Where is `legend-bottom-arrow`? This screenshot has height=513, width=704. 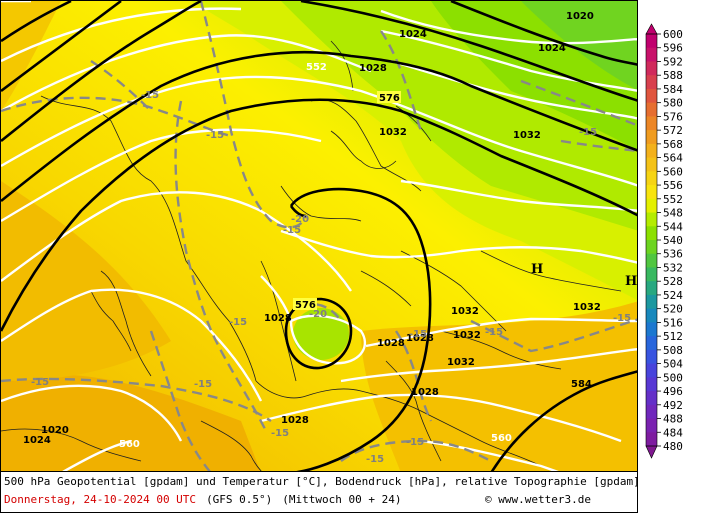 legend-bottom-arrow is located at coordinates (651, 452).